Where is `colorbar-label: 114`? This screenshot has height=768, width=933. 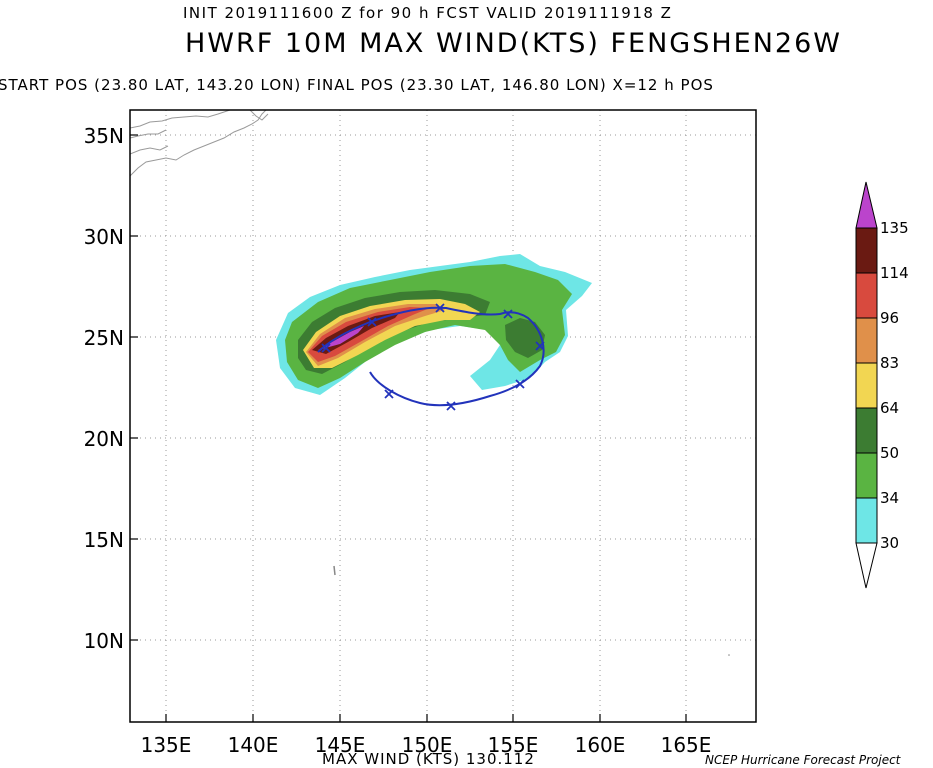
colorbar-label: 114 is located at coordinates (894, 273).